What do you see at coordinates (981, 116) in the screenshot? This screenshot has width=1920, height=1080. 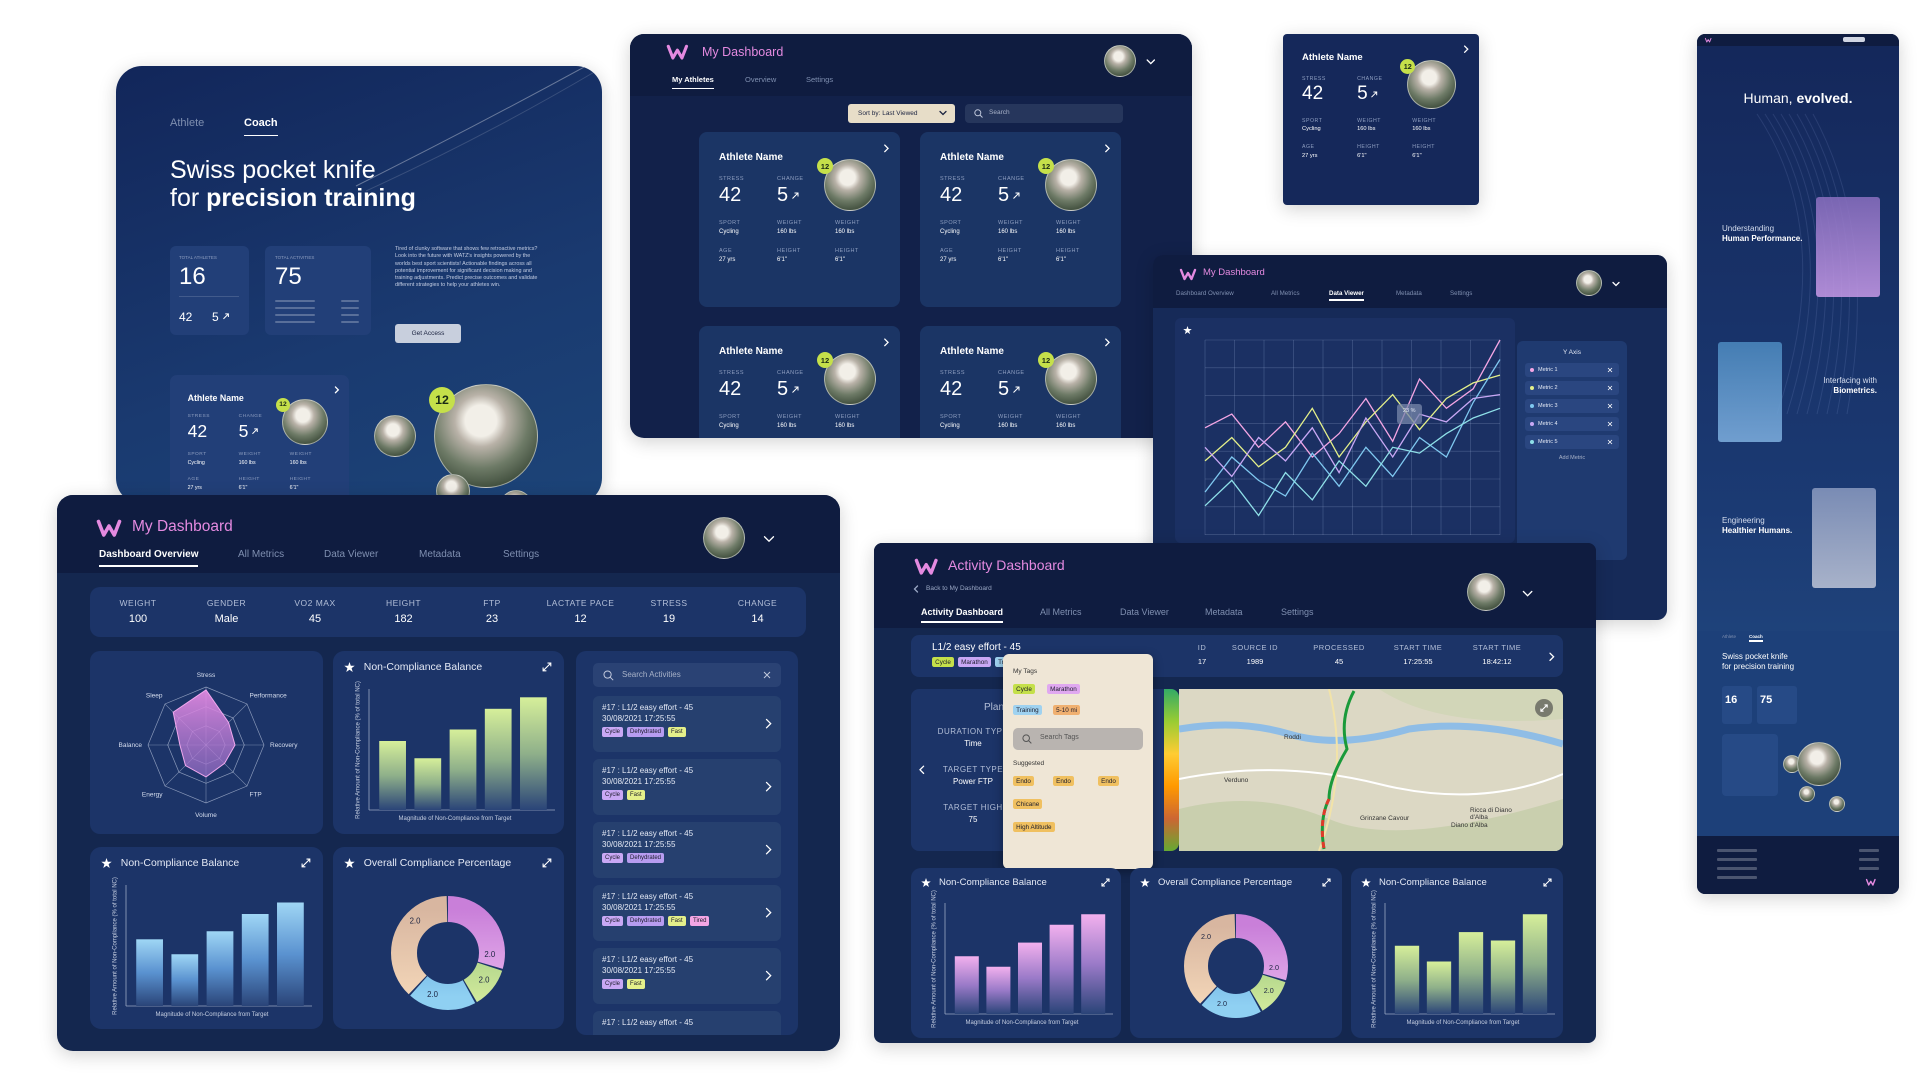 I see `handle` at bounding box center [981, 116].